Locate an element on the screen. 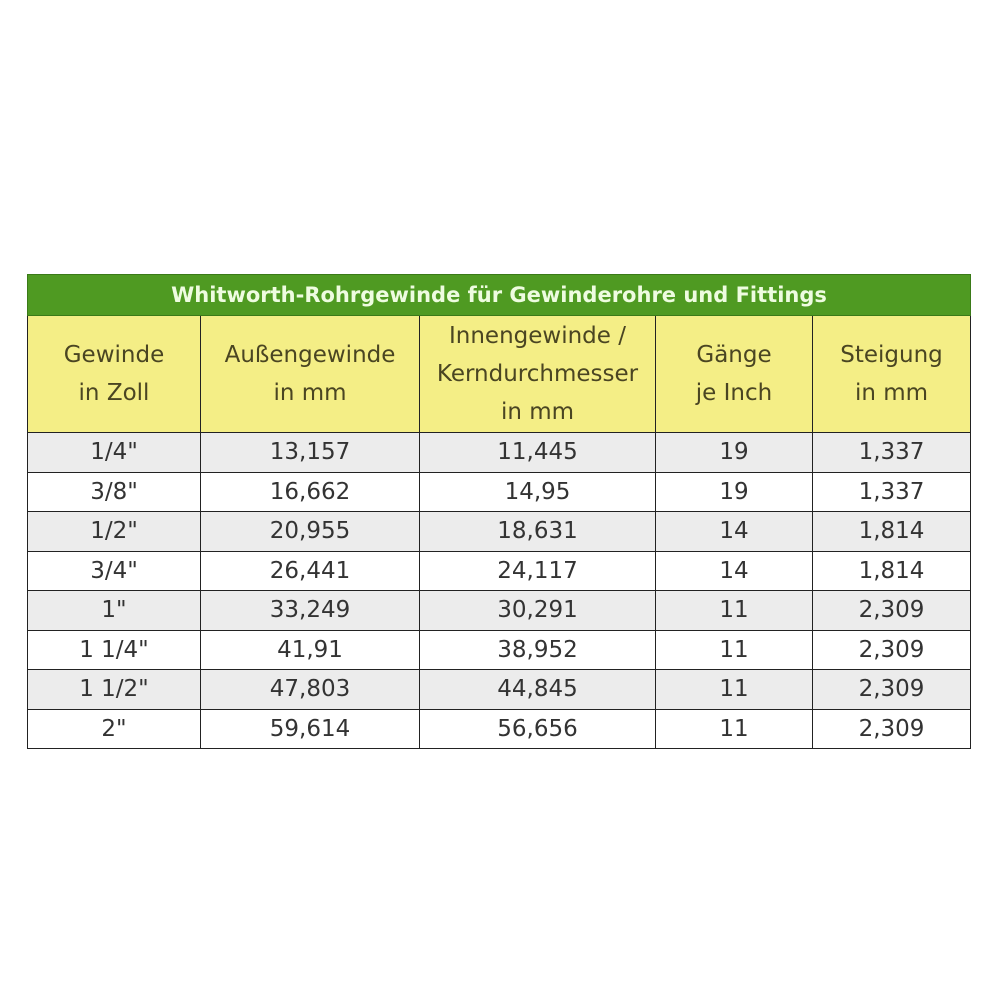 This screenshot has height=1000, width=1000. table-cell: 1 1/4" is located at coordinates (114, 649).